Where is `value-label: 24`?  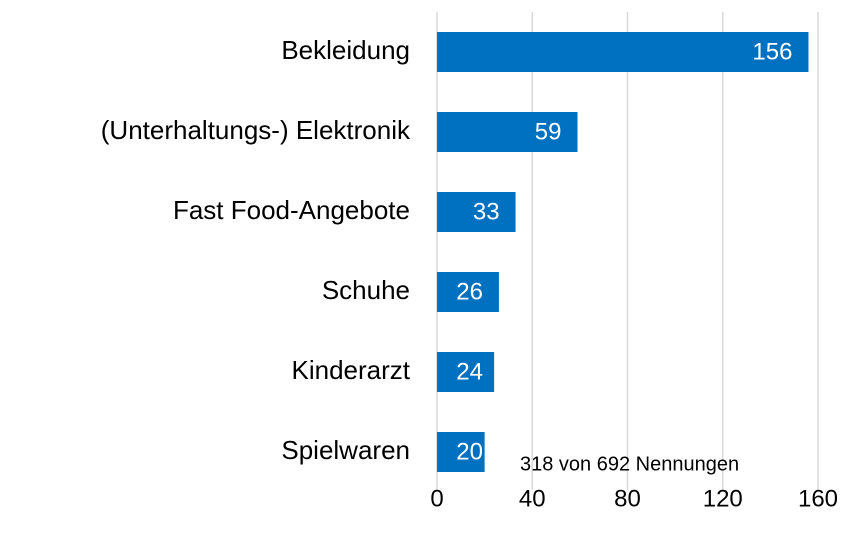 value-label: 24 is located at coordinates (469, 371).